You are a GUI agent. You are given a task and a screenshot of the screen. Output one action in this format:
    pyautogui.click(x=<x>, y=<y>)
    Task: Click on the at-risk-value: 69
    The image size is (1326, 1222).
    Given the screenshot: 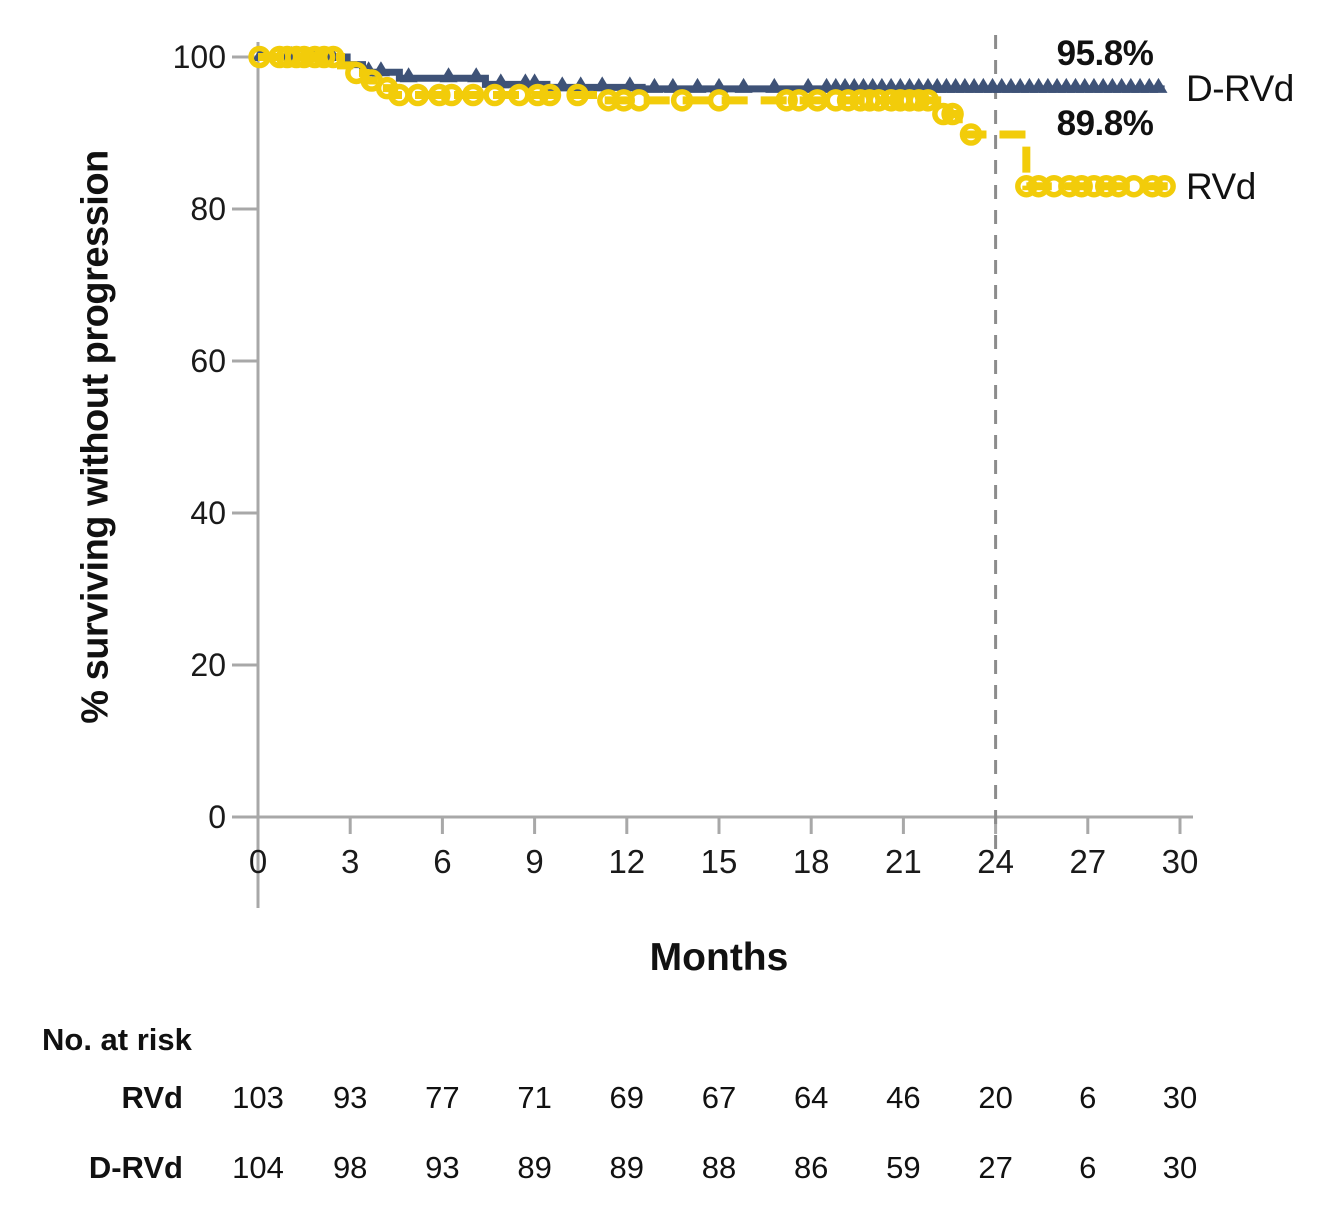 What is the action you would take?
    pyautogui.click(x=627, y=1097)
    